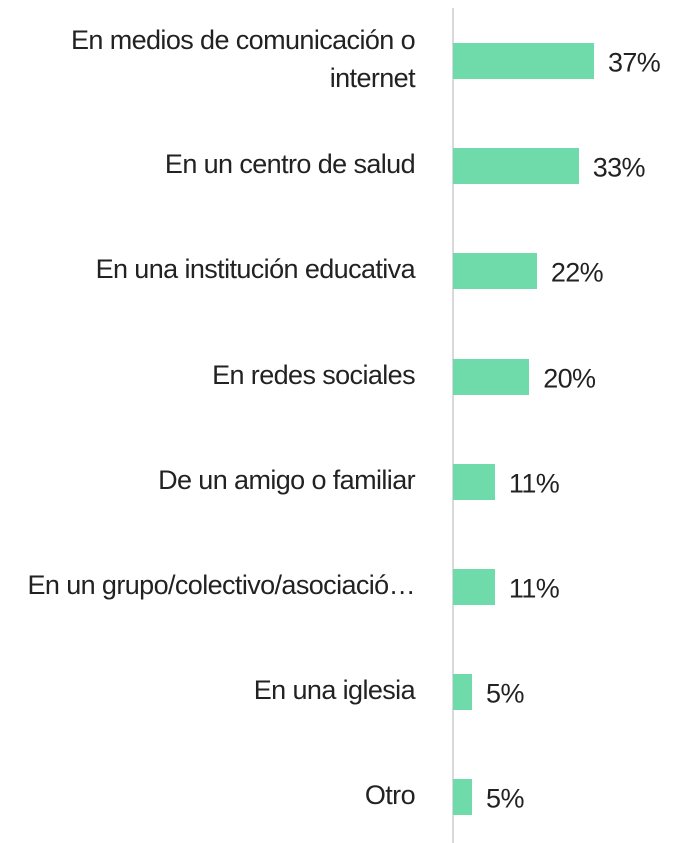 This screenshot has width=673, height=843. What do you see at coordinates (314, 374) in the screenshot?
I see `category-label: En redes sociales` at bounding box center [314, 374].